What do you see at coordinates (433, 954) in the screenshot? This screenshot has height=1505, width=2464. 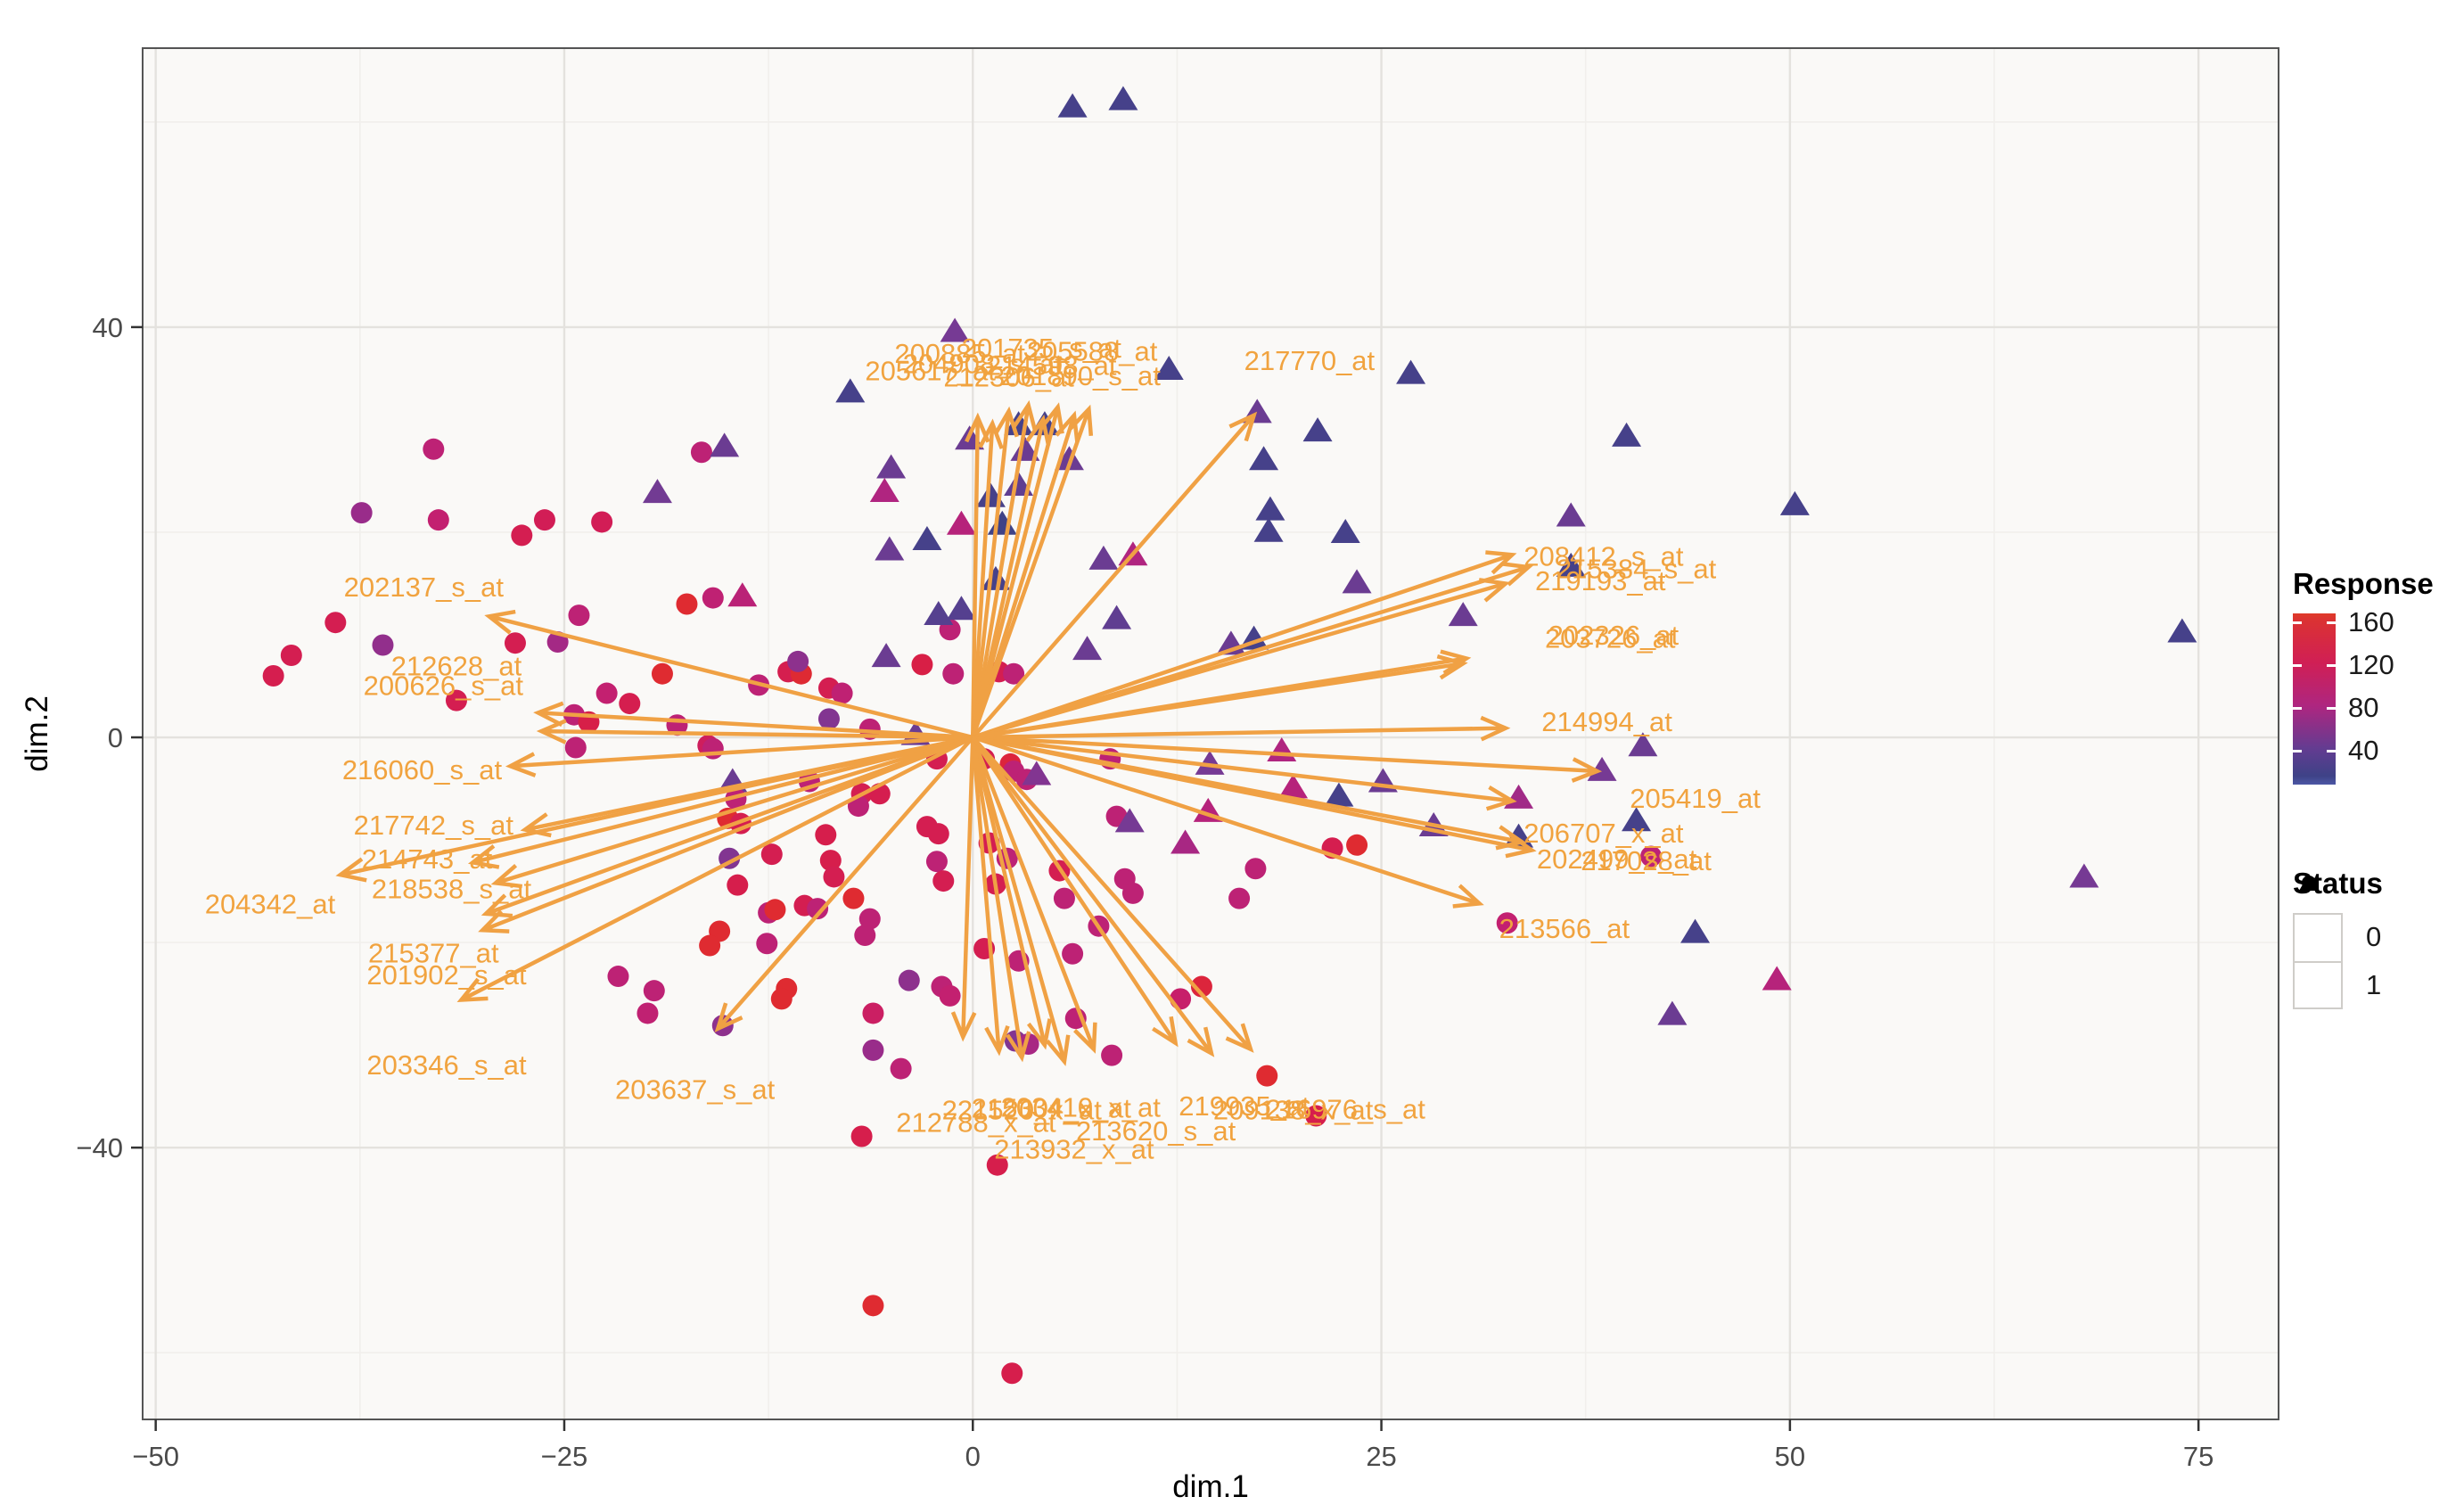 I see `arrow-label: 215377_at` at bounding box center [433, 954].